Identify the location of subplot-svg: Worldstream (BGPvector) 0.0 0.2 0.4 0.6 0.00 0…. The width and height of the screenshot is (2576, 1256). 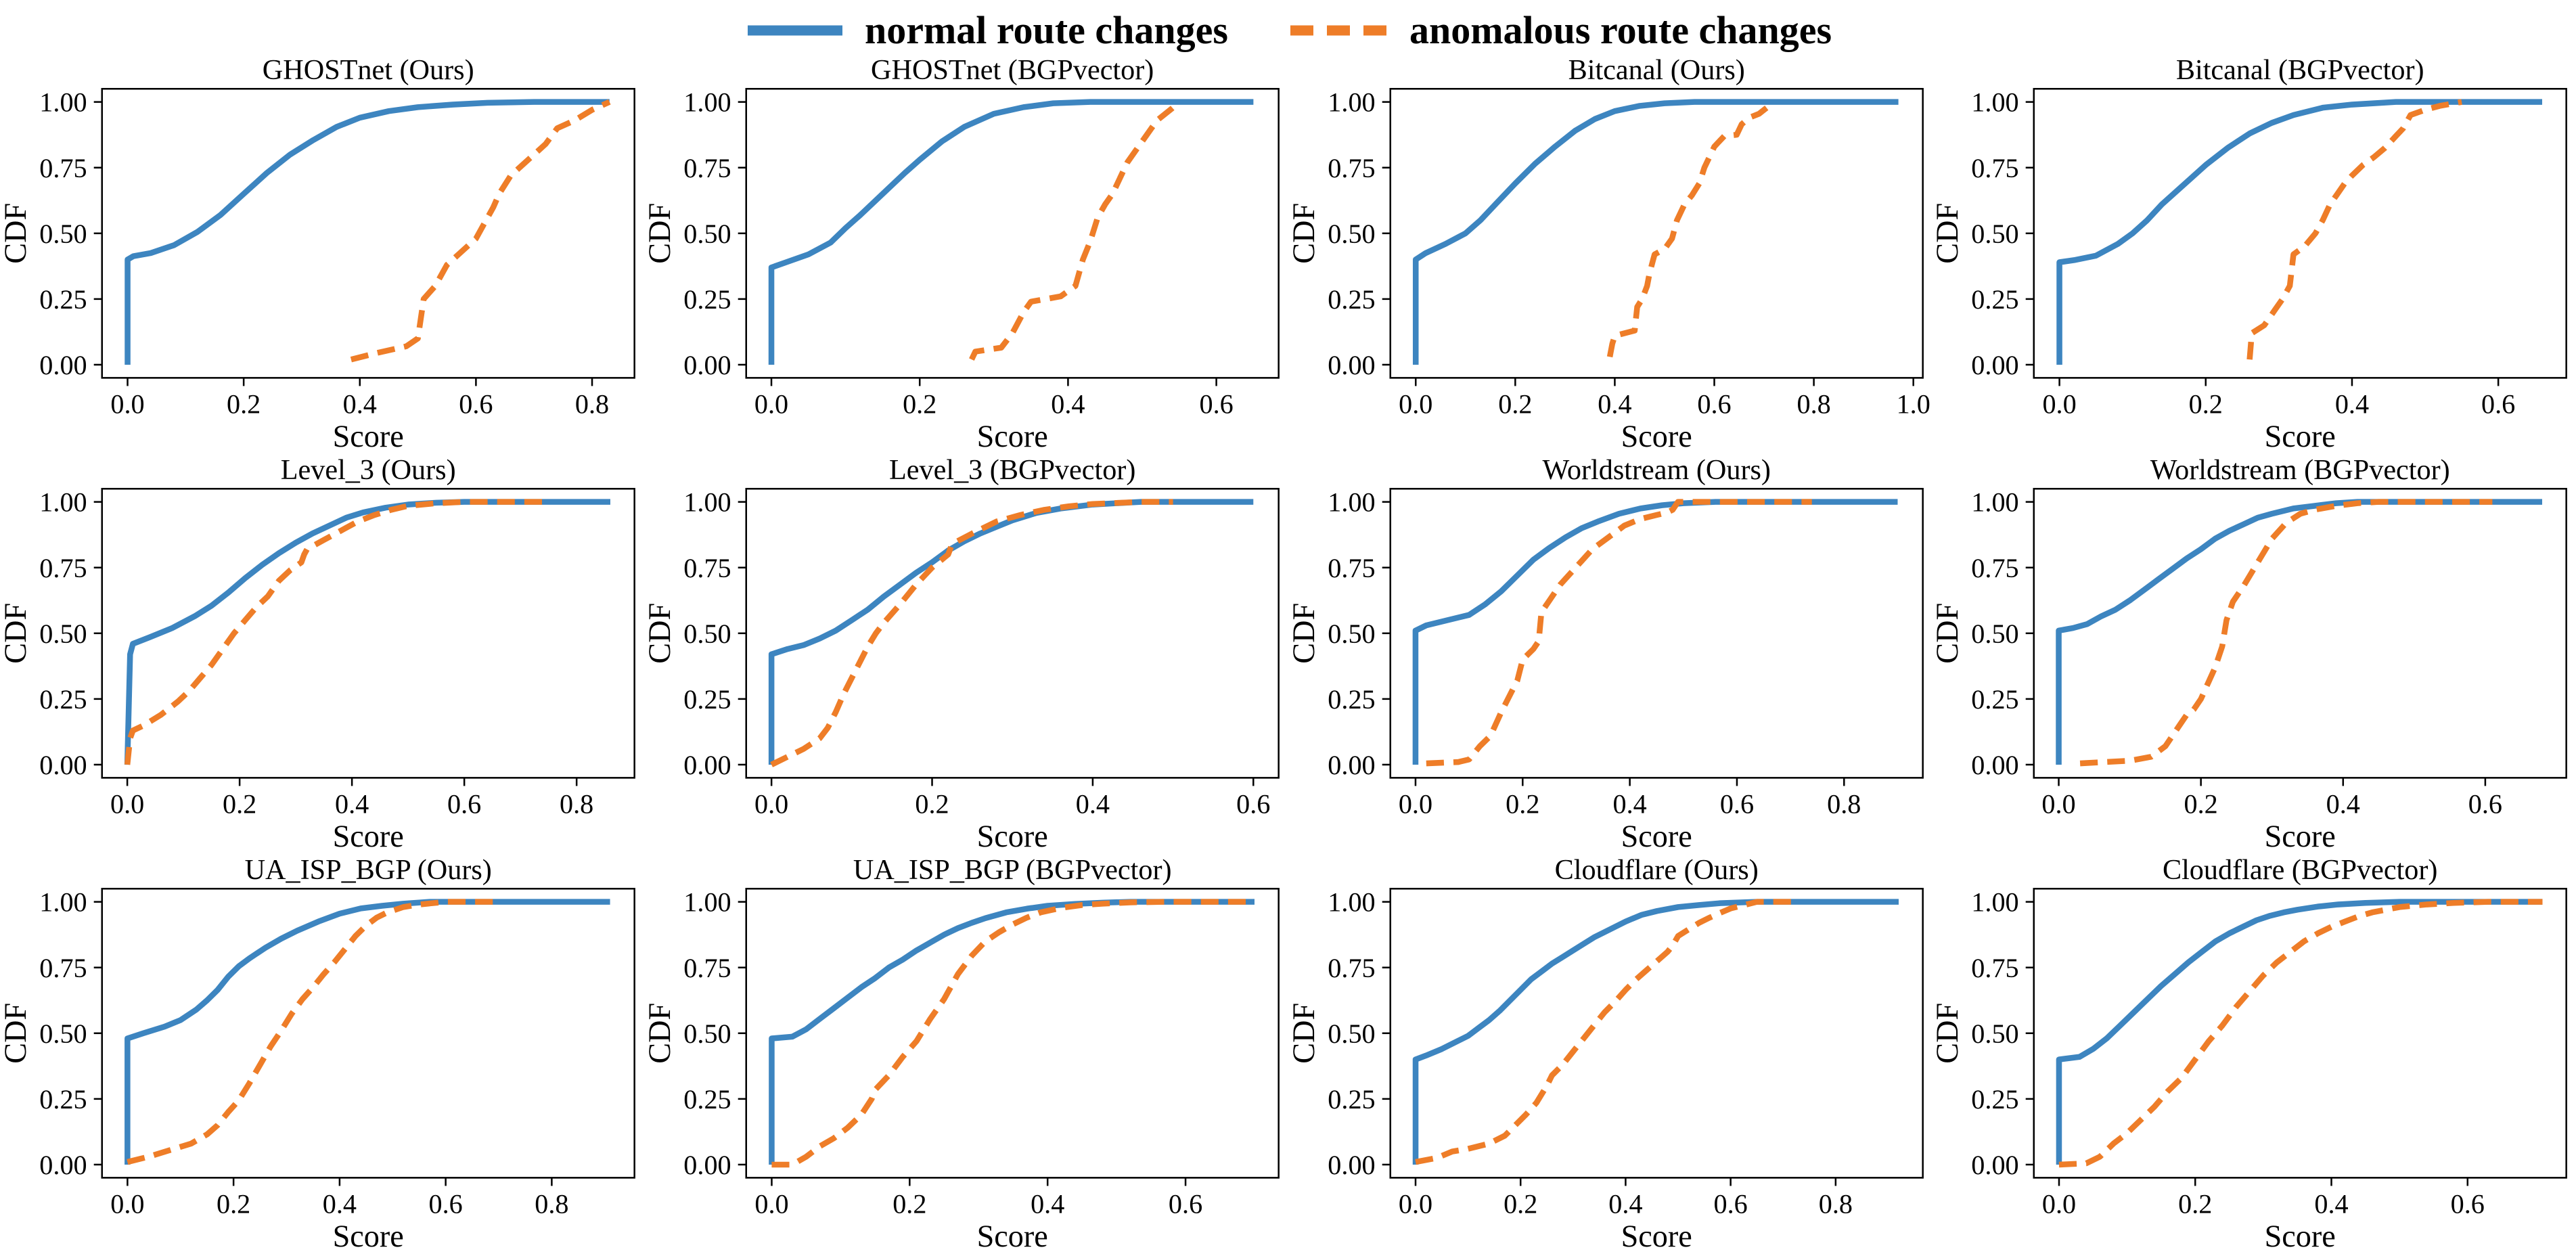
(2250, 654).